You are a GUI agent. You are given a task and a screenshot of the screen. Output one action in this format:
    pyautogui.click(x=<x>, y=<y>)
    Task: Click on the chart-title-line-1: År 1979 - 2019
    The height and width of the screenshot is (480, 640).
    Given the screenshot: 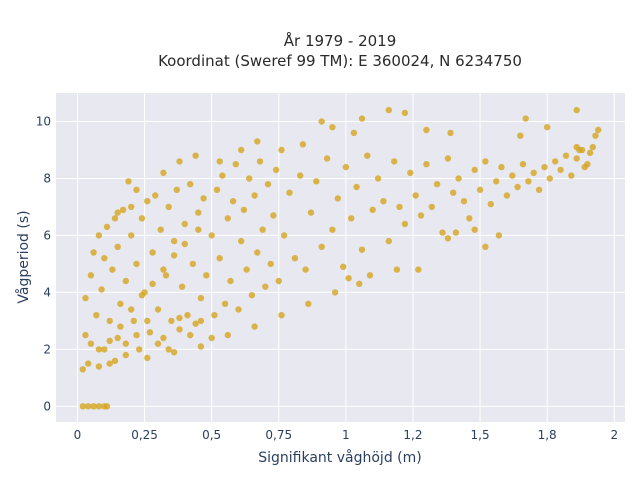 What is the action you would take?
    pyautogui.click(x=340, y=40)
    